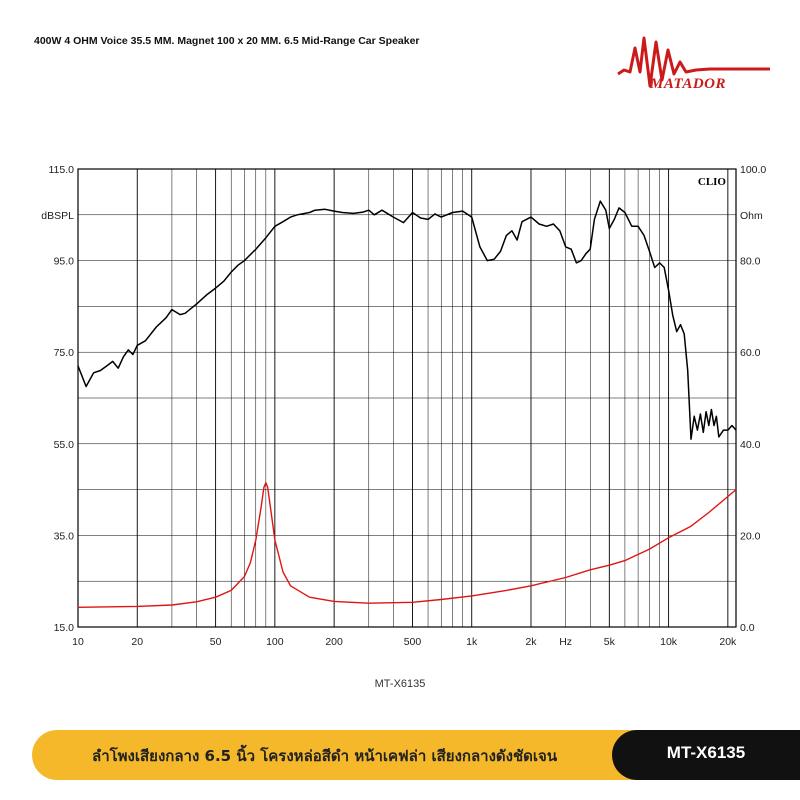  Describe the element at coordinates (400, 684) in the screenshot. I see `chart-caption: MT-X6135` at that location.